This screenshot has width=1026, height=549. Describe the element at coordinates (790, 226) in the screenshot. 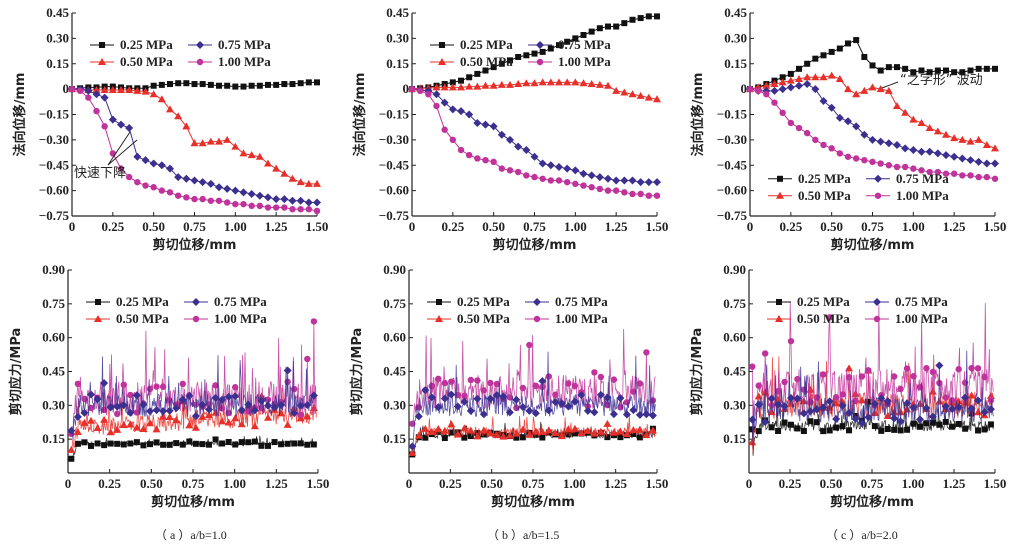

I see `x-tick-label: 0.25` at that location.